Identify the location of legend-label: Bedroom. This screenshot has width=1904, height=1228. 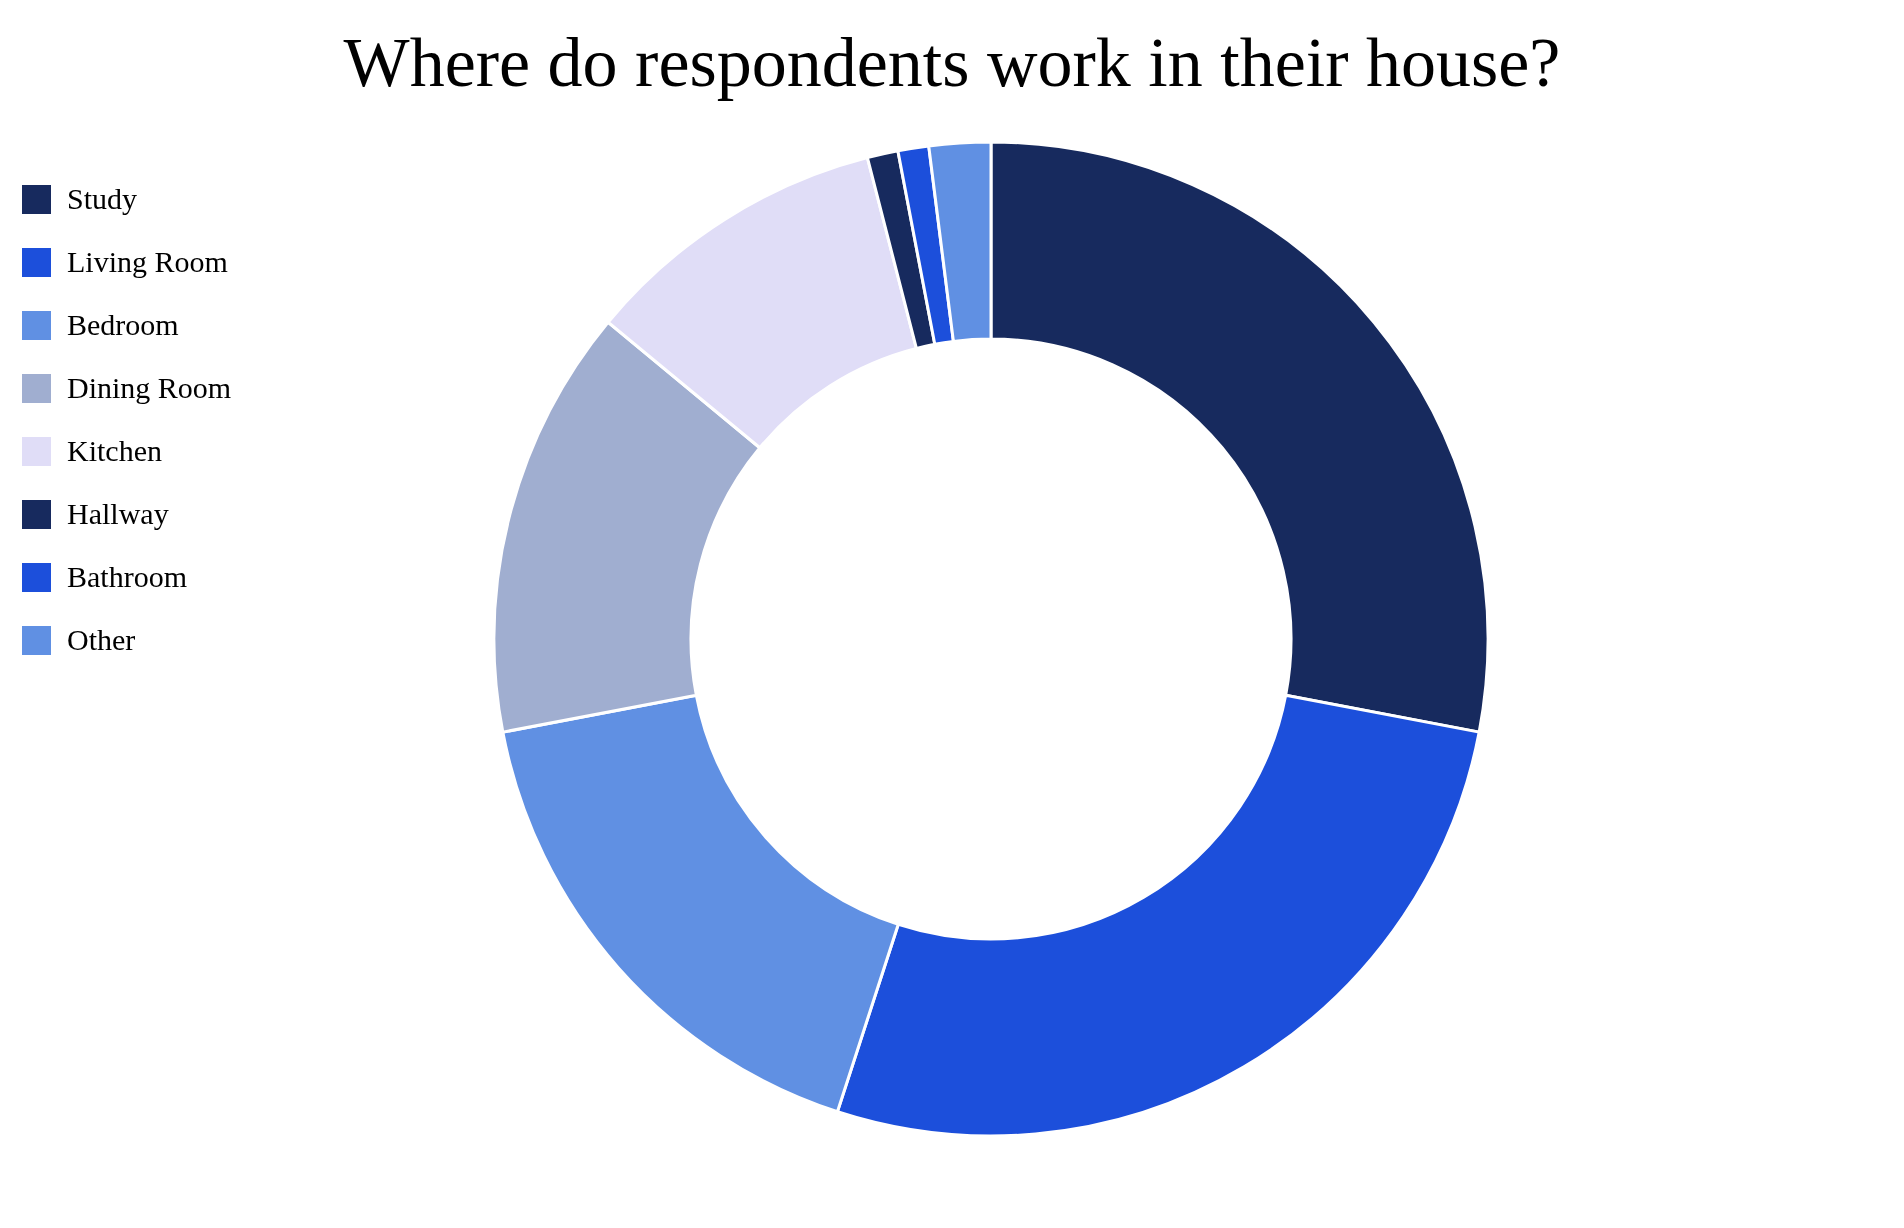
(123, 324).